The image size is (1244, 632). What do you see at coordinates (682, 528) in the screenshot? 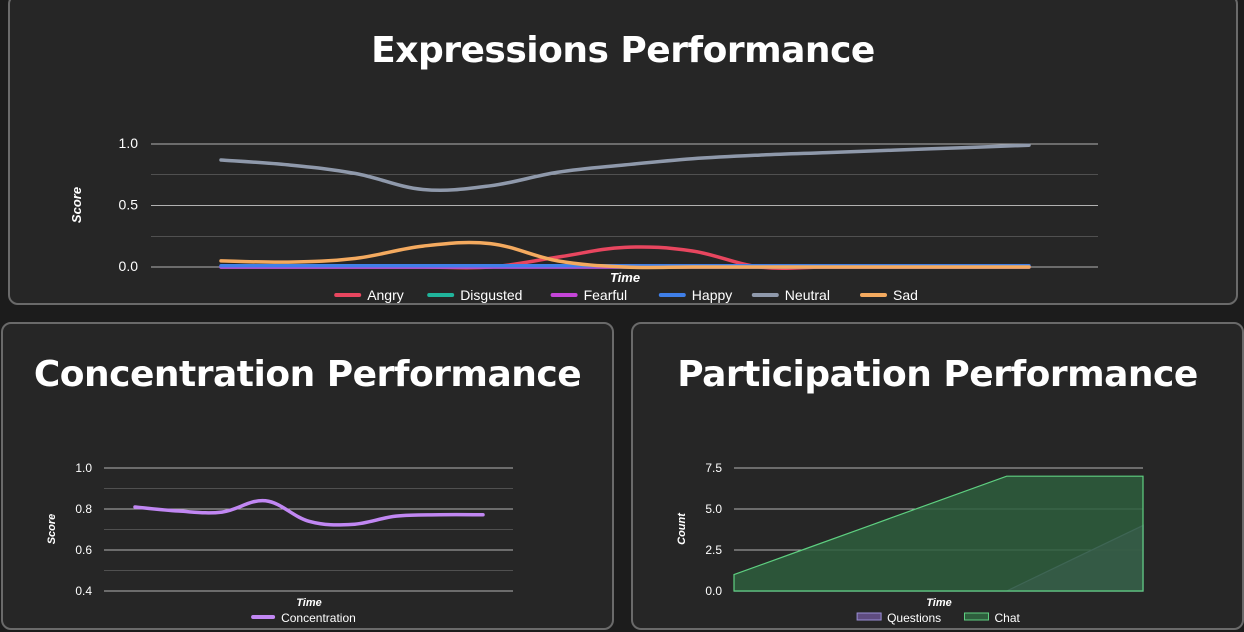
I see `part-yaxis-title: Count` at bounding box center [682, 528].